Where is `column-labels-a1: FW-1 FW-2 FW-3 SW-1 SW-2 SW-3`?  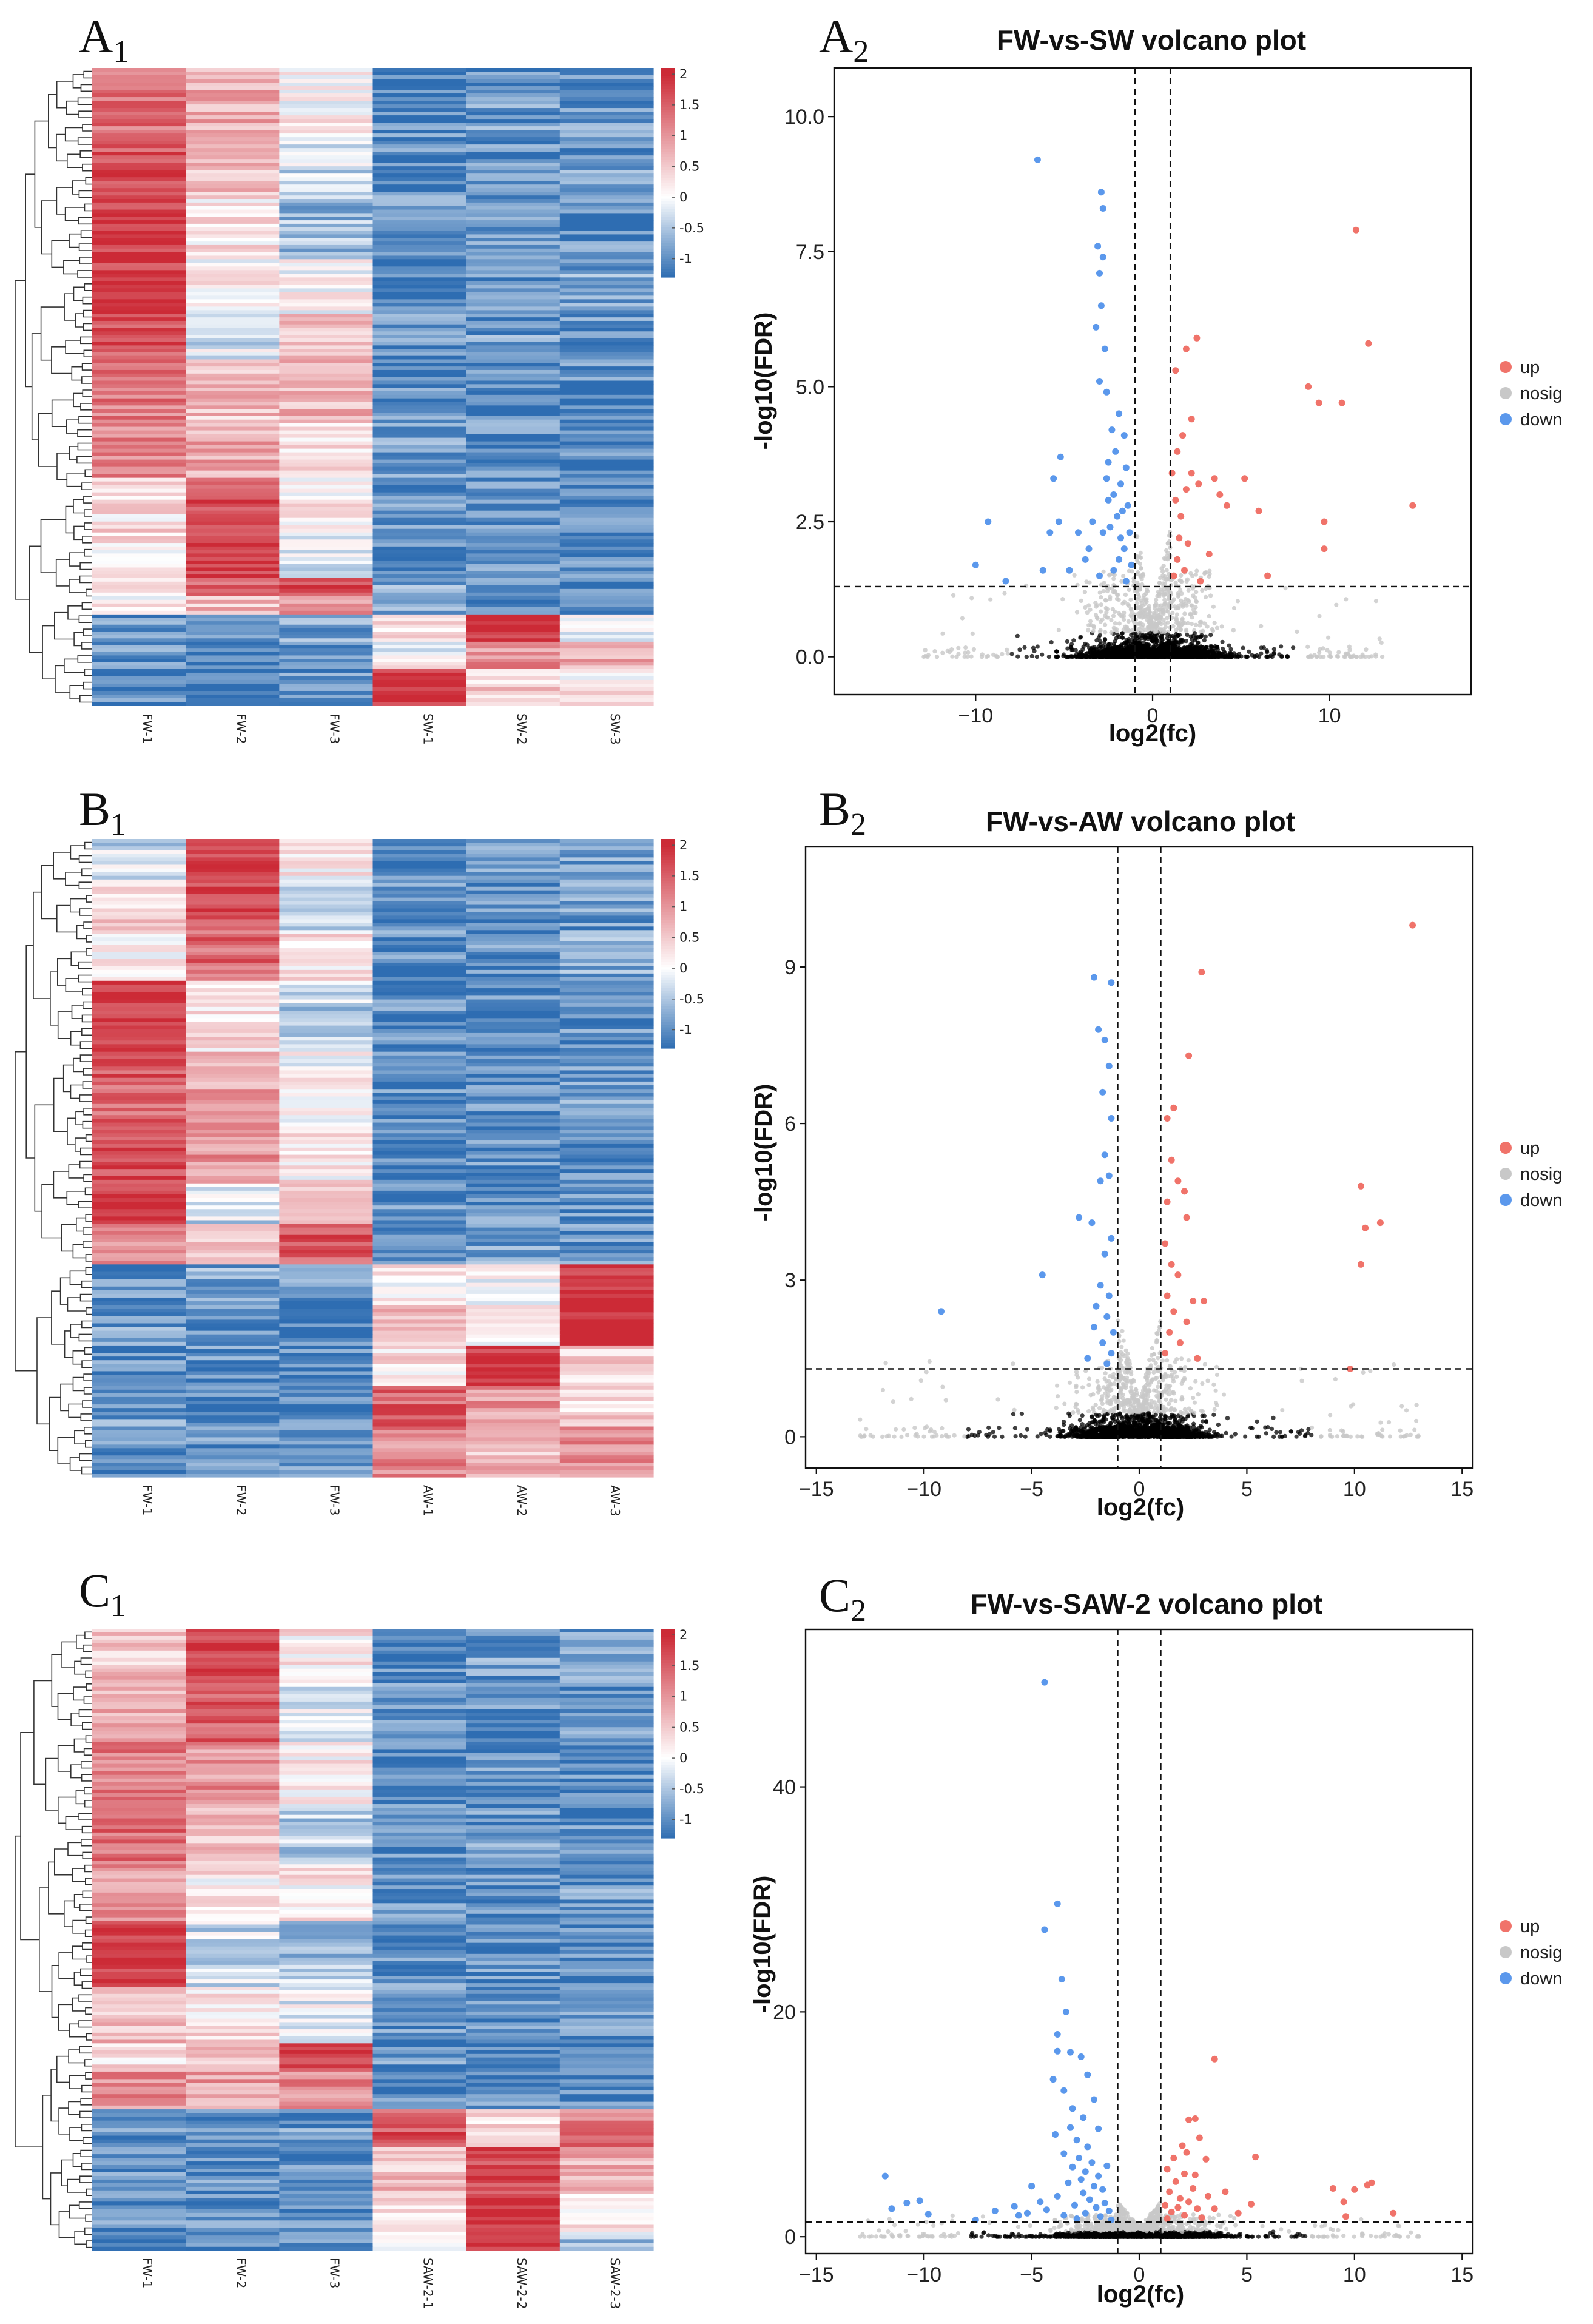 column-labels-a1: FW-1 FW-2 FW-3 SW-1 SW-2 SW-3 is located at coordinates (381, 729).